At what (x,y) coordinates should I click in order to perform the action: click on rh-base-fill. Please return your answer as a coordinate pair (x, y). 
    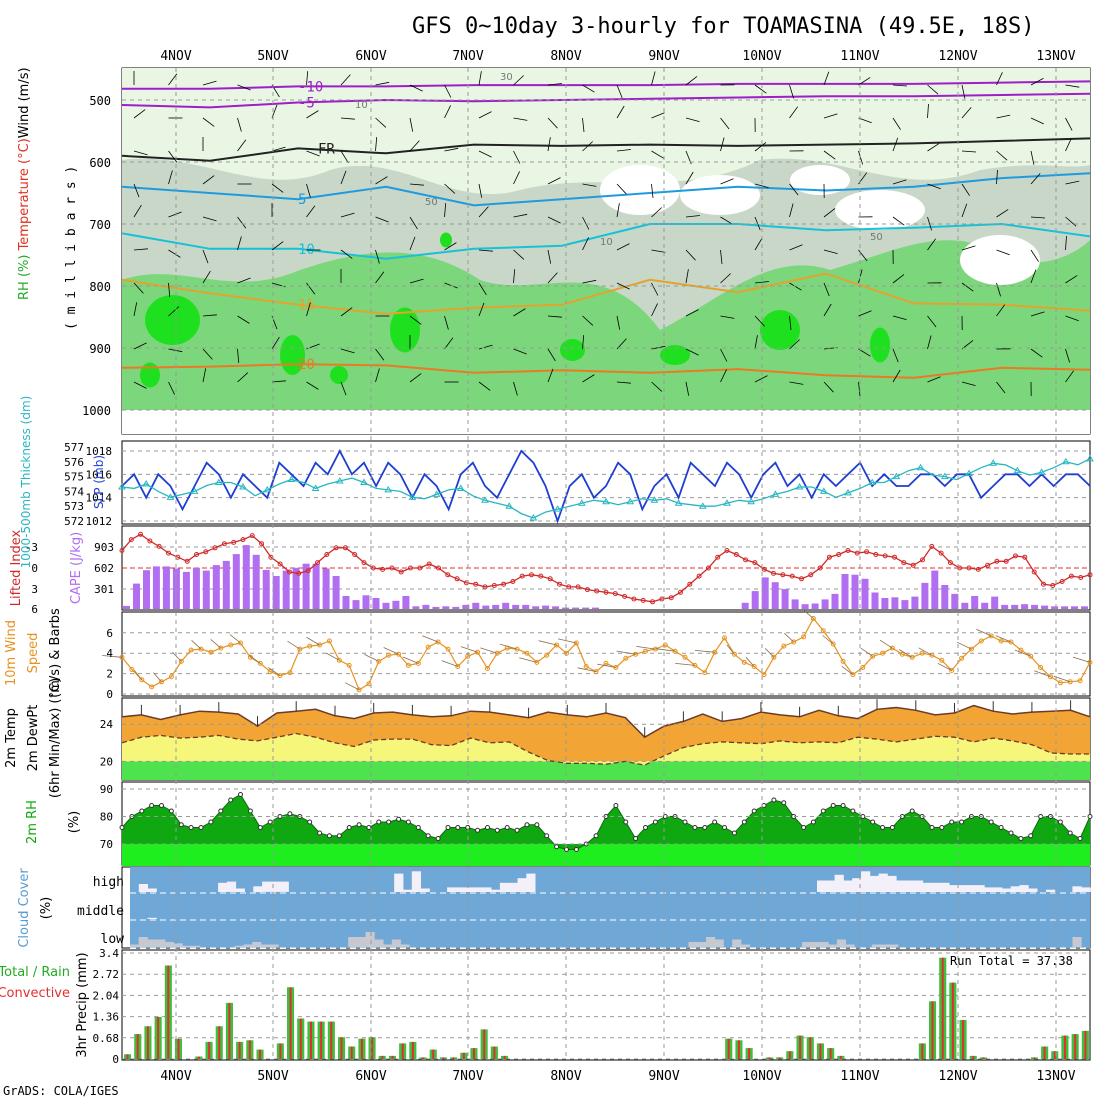
    Looking at the image, I should click on (606, 855).